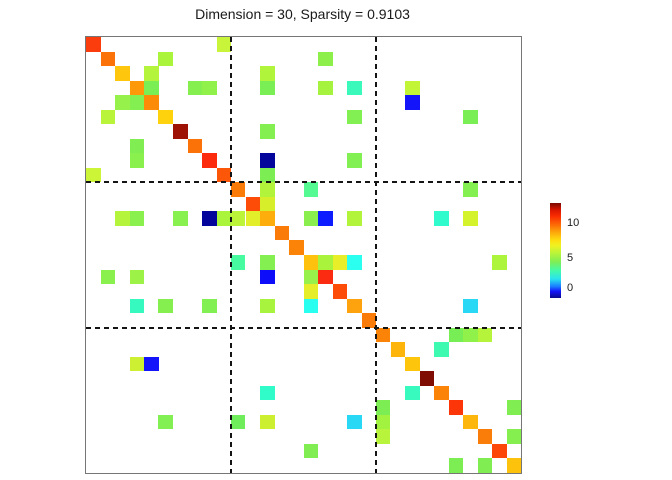 The height and width of the screenshot is (480, 672). I want to click on figure-title: Dimension = 30, Sparsity = 0.9103, so click(302, 14).